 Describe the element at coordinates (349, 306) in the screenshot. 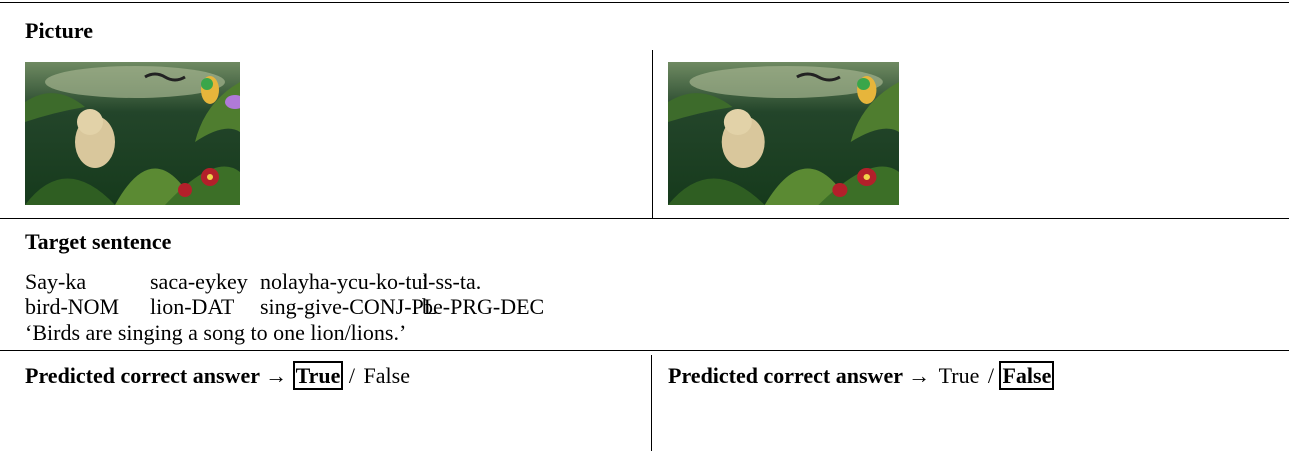

I see `gloss-word: sing-give-CONJ-PL` at that location.